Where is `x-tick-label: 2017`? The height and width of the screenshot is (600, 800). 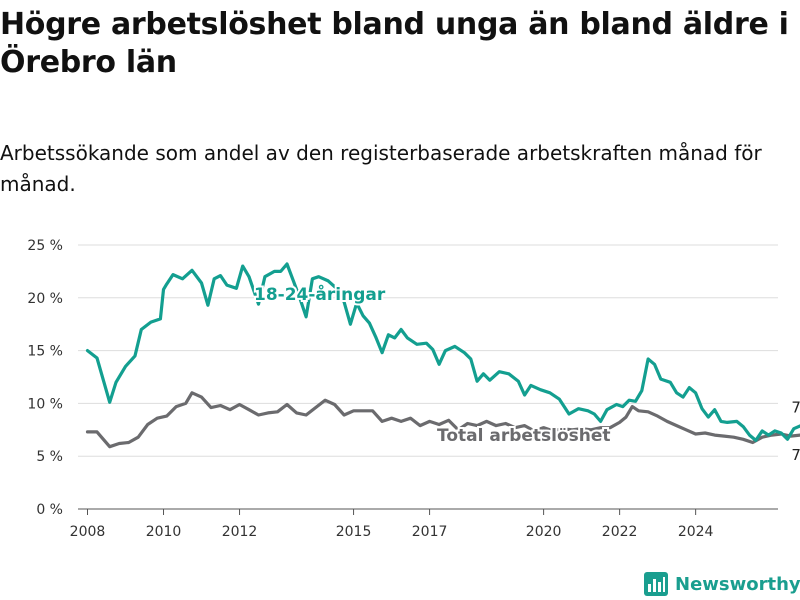 x-tick-label: 2017 is located at coordinates (430, 532).